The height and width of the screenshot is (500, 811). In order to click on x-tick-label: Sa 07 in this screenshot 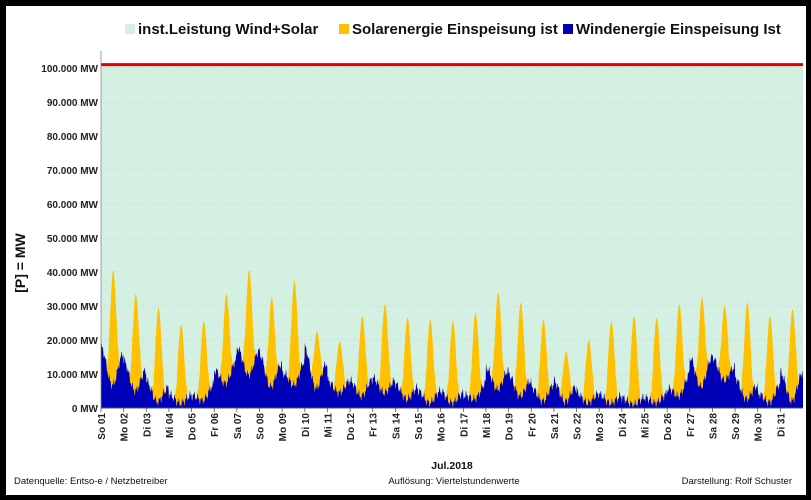, I will do `click(238, 426)`.